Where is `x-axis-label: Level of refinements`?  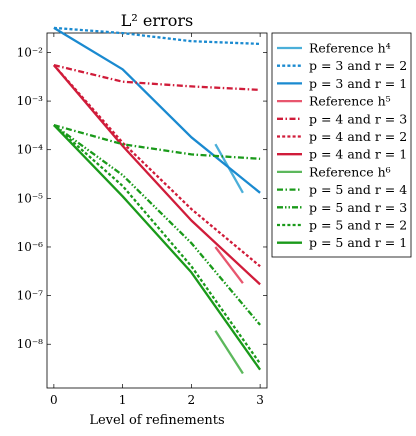 x-axis-label: Level of refinements is located at coordinates (156, 420).